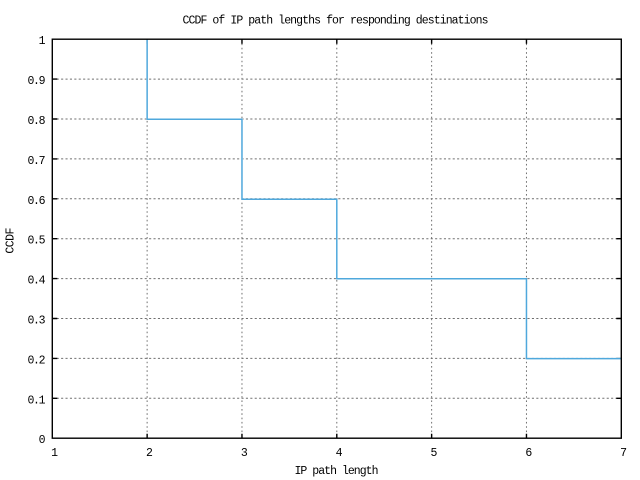 The height and width of the screenshot is (480, 640). What do you see at coordinates (149, 453) in the screenshot?
I see `svg-text: 2` at bounding box center [149, 453].